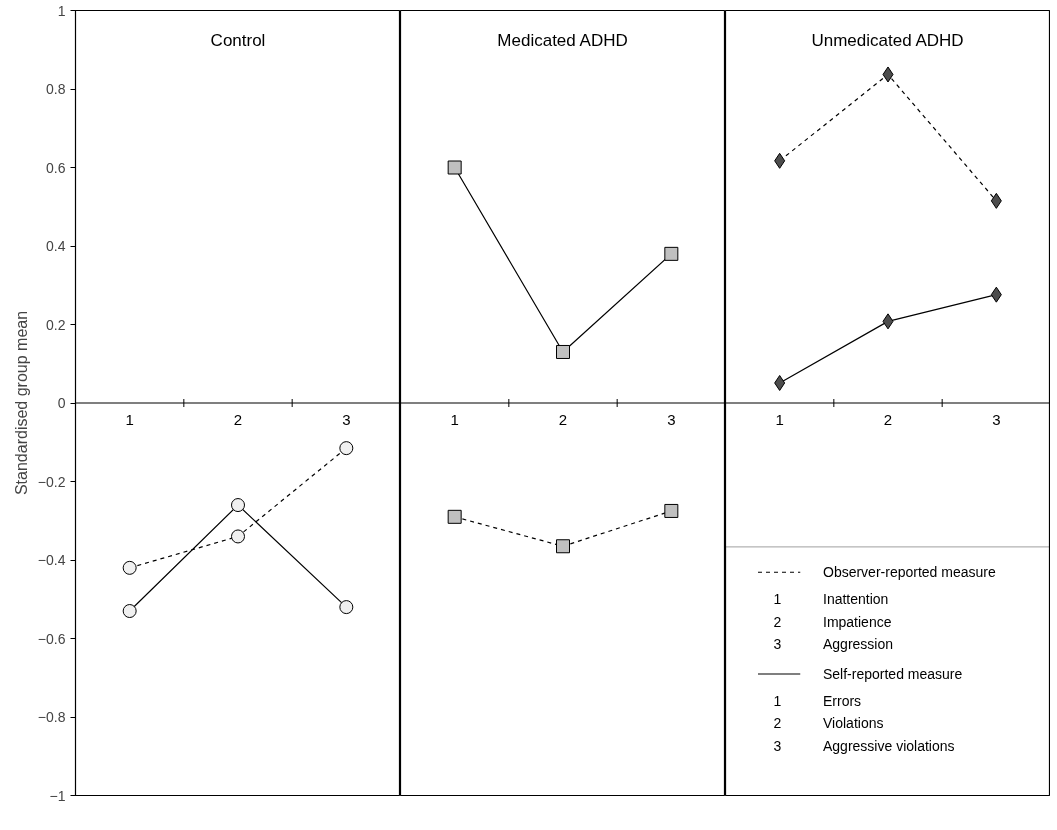  I want to click on y-axis-title: Standardised group mean, so click(21, 403).